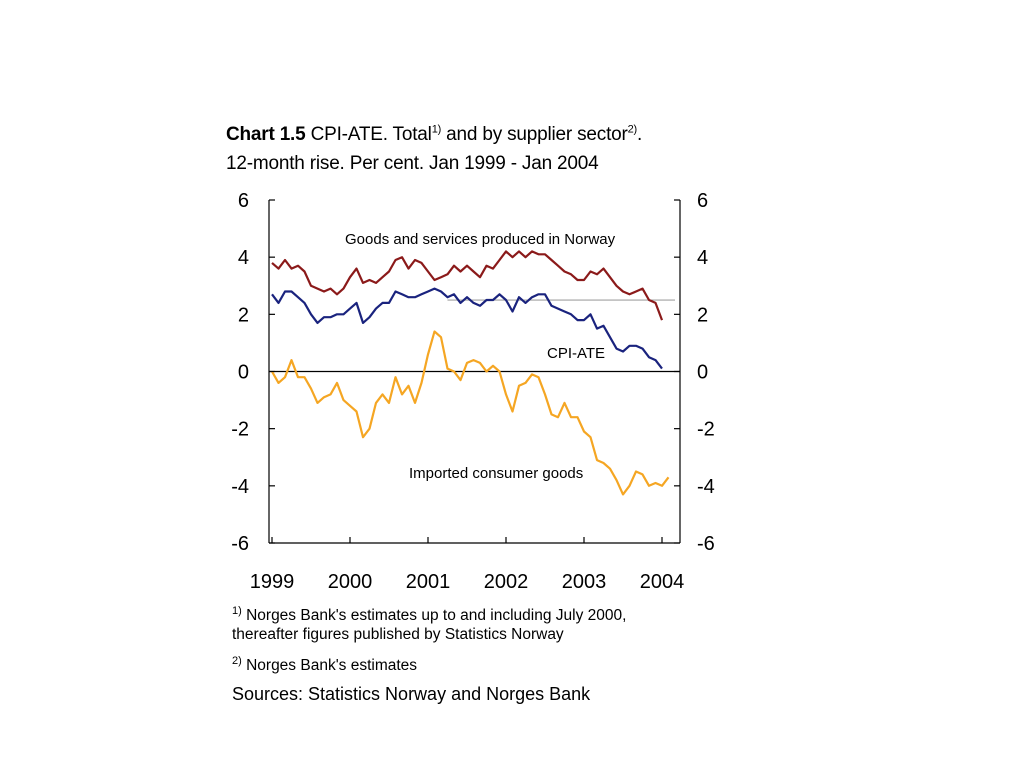 The width and height of the screenshot is (1024, 768). I want to click on y-tick-label-left-2: 2, so click(243, 315).